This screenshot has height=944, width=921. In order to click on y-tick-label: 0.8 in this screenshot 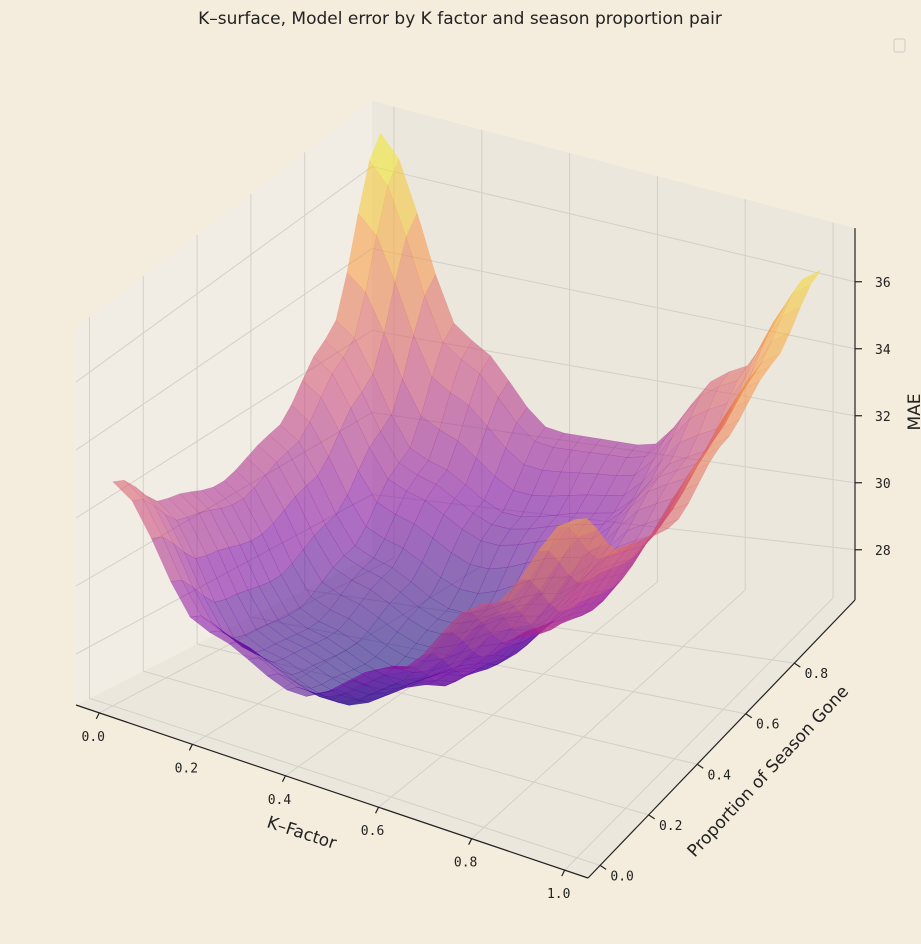, I will do `click(816, 674)`.